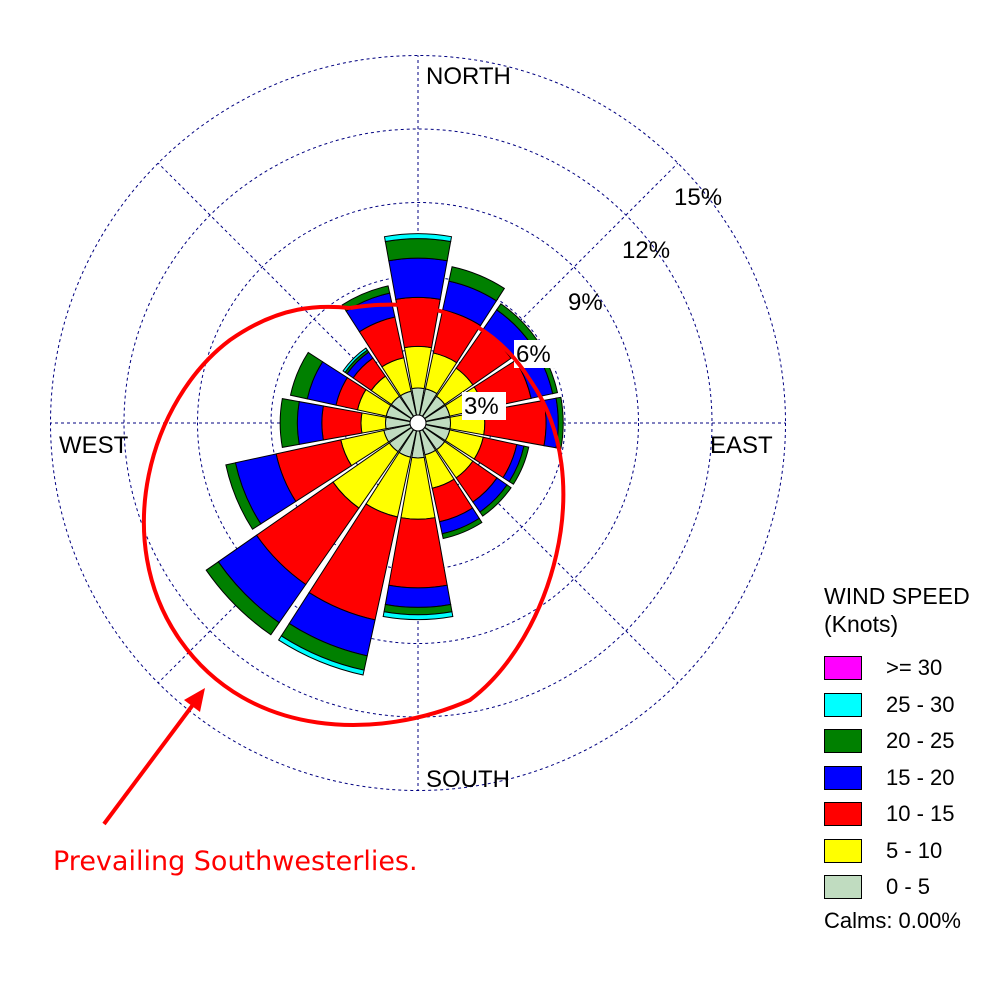 The image size is (1000, 1000). Describe the element at coordinates (477, 454) in the screenshot. I see `petal-ESE` at that location.